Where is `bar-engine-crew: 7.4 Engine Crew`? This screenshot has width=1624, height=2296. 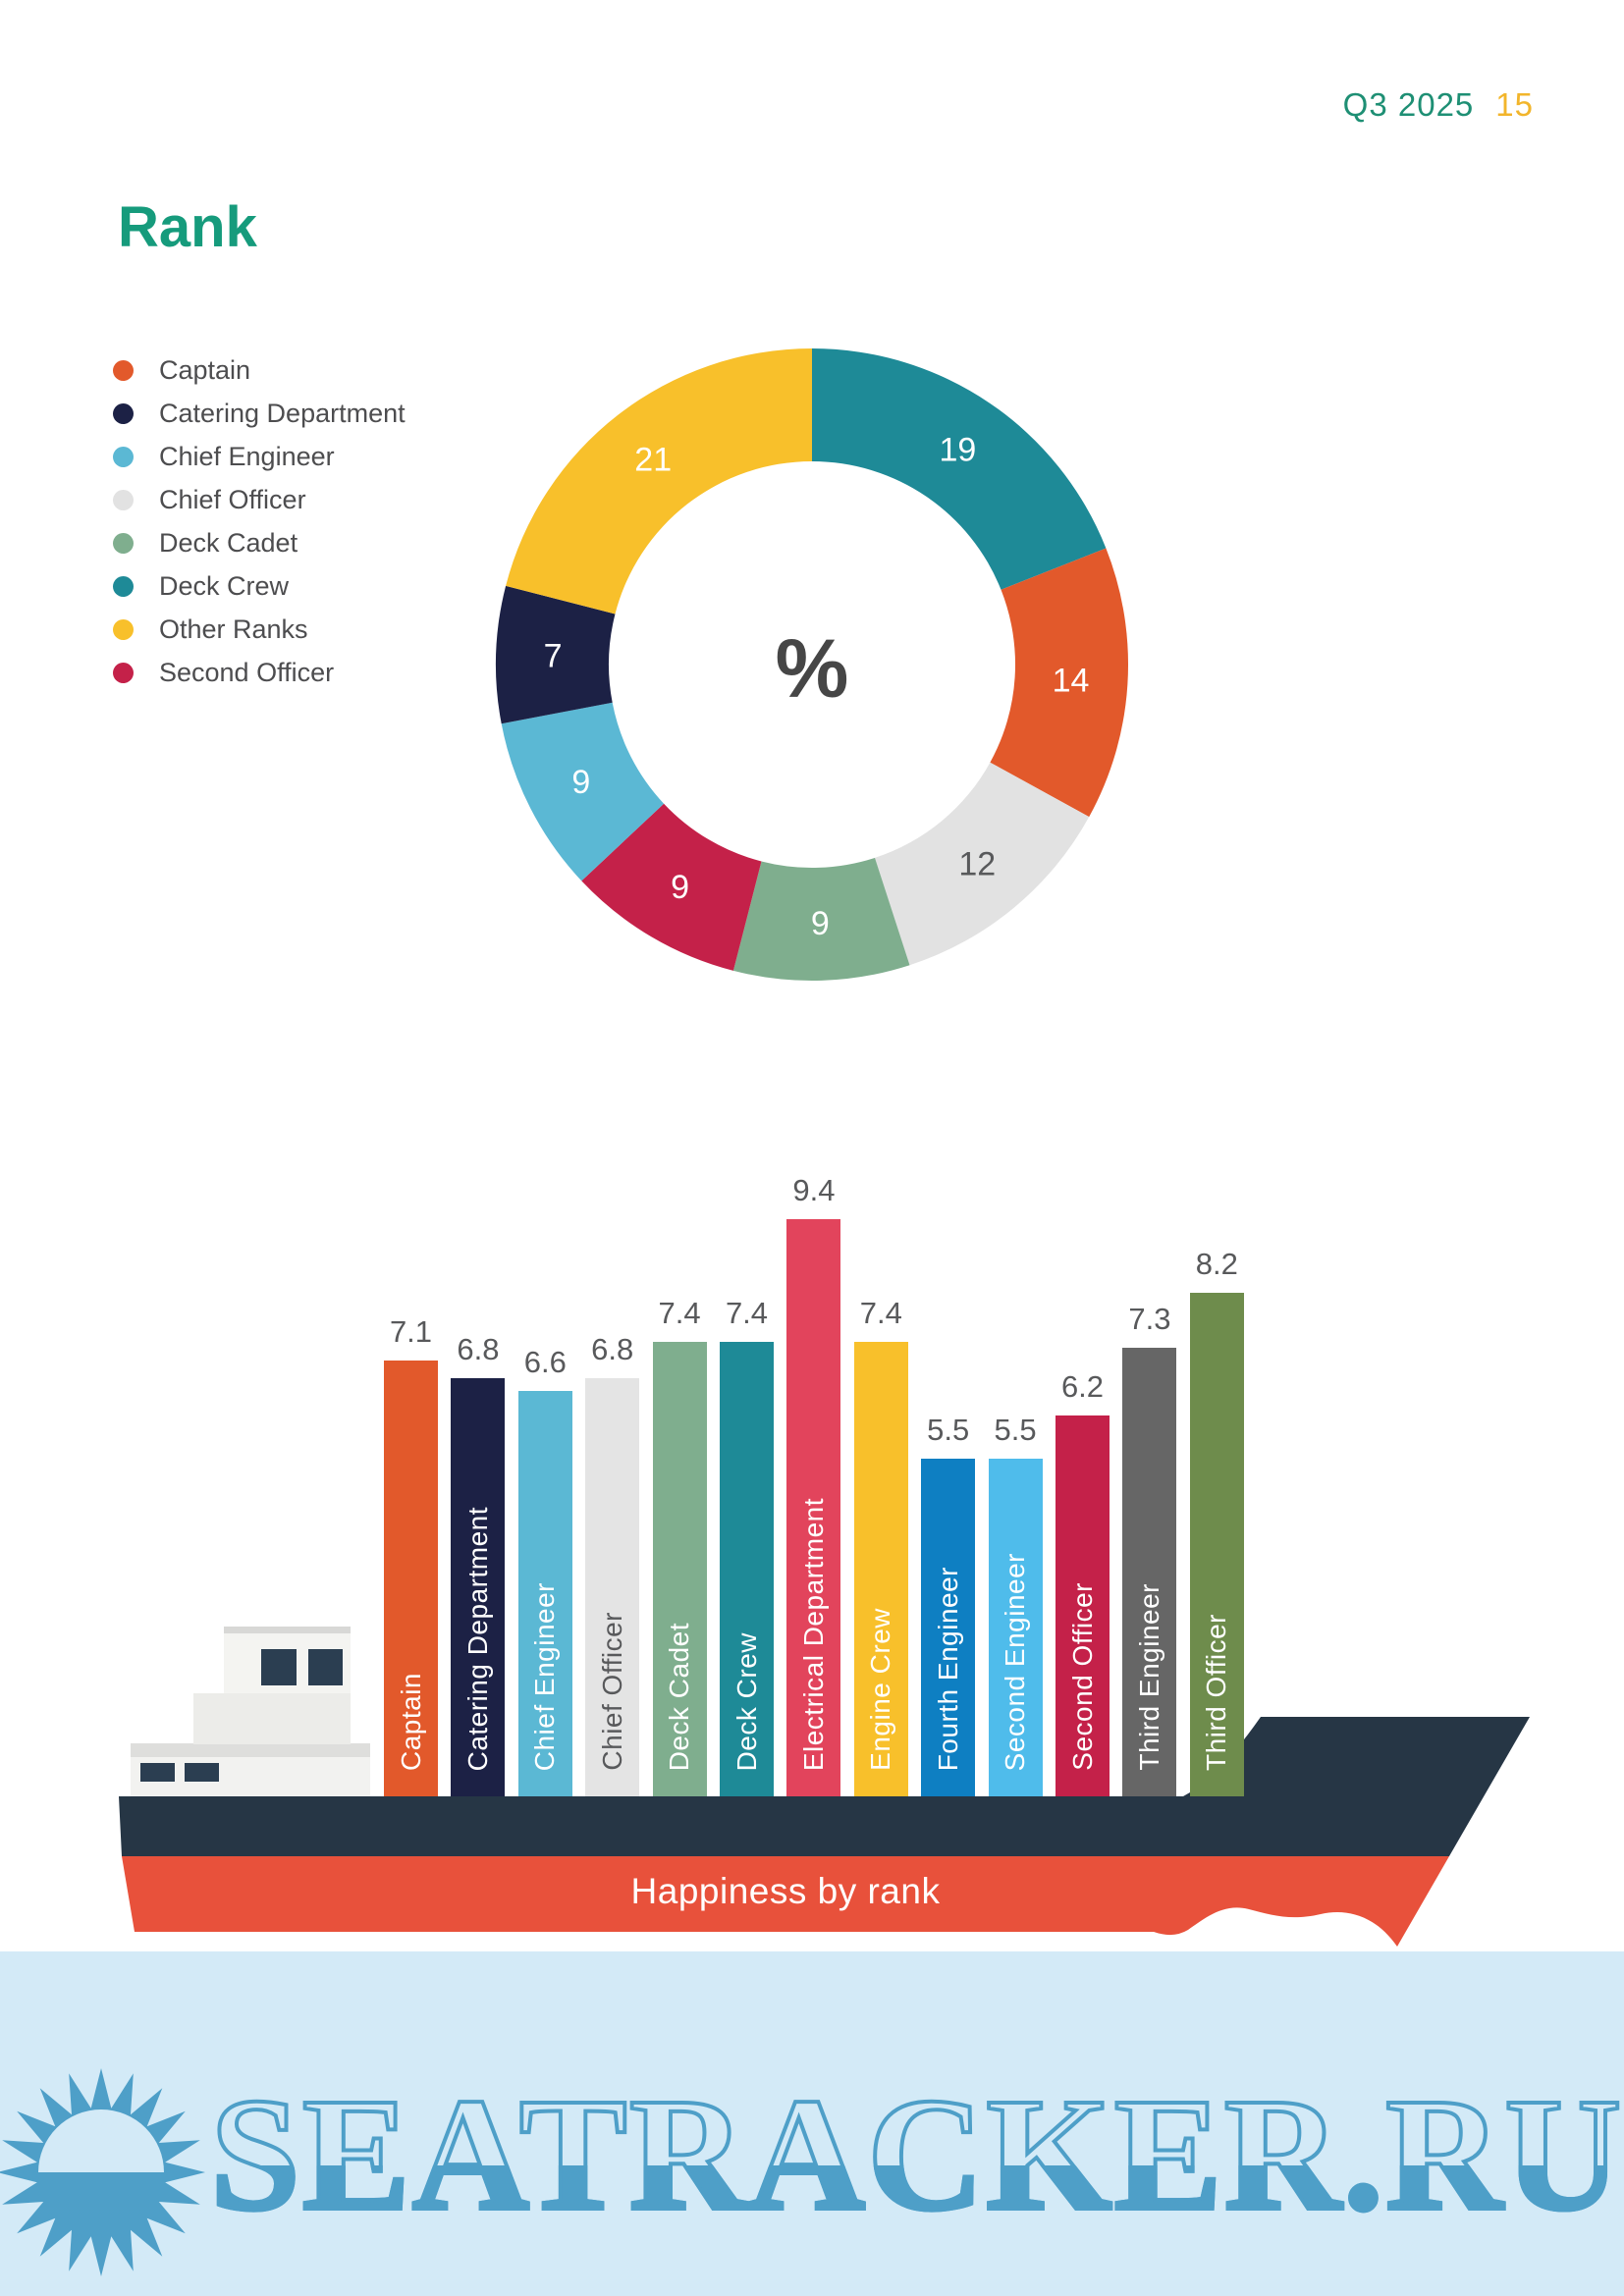
bar-engine-crew: 7.4 Engine Crew is located at coordinates (880, 1546).